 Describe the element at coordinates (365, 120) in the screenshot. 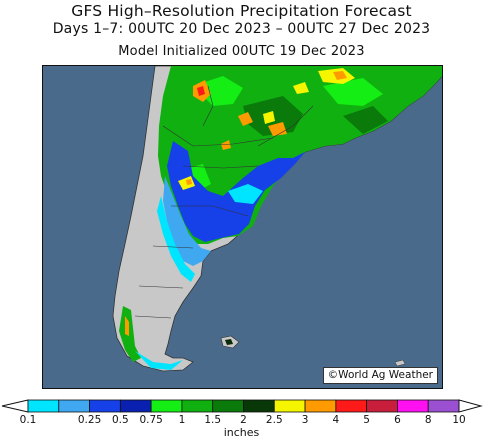

I see `precip-dark-green` at that location.